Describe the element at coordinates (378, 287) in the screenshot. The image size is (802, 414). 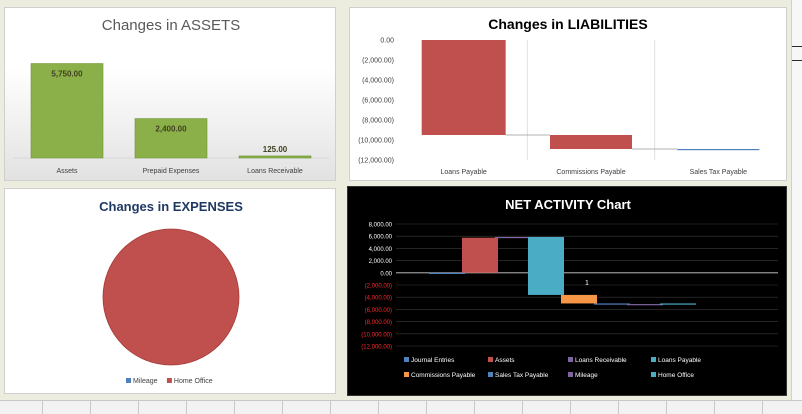
I see `net-y-tick-label: (2,000.00)` at that location.